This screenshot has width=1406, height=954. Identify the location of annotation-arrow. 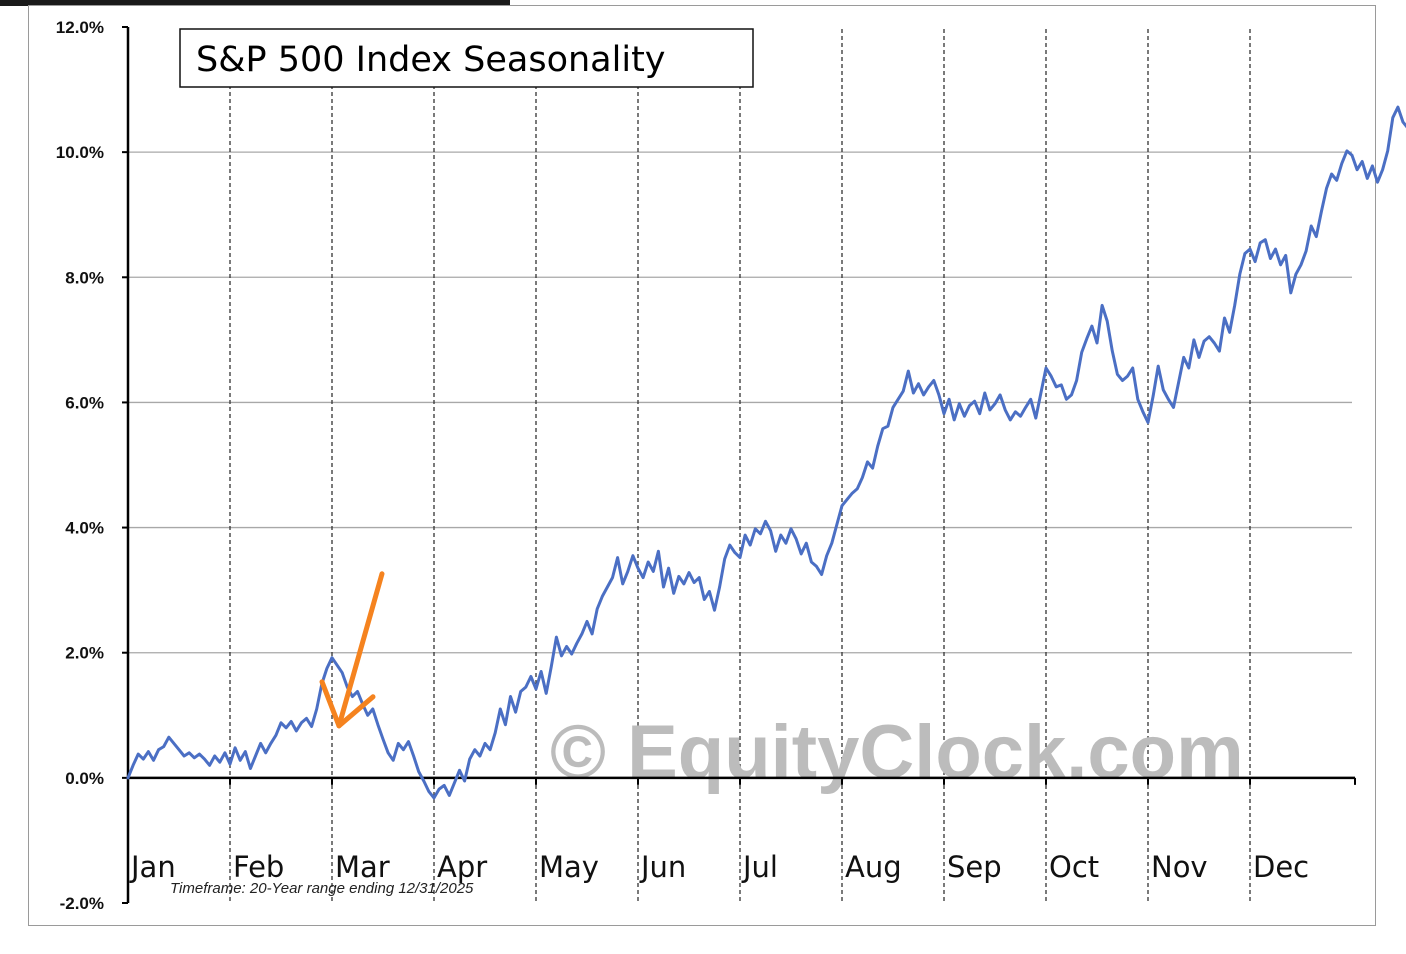
(352, 650).